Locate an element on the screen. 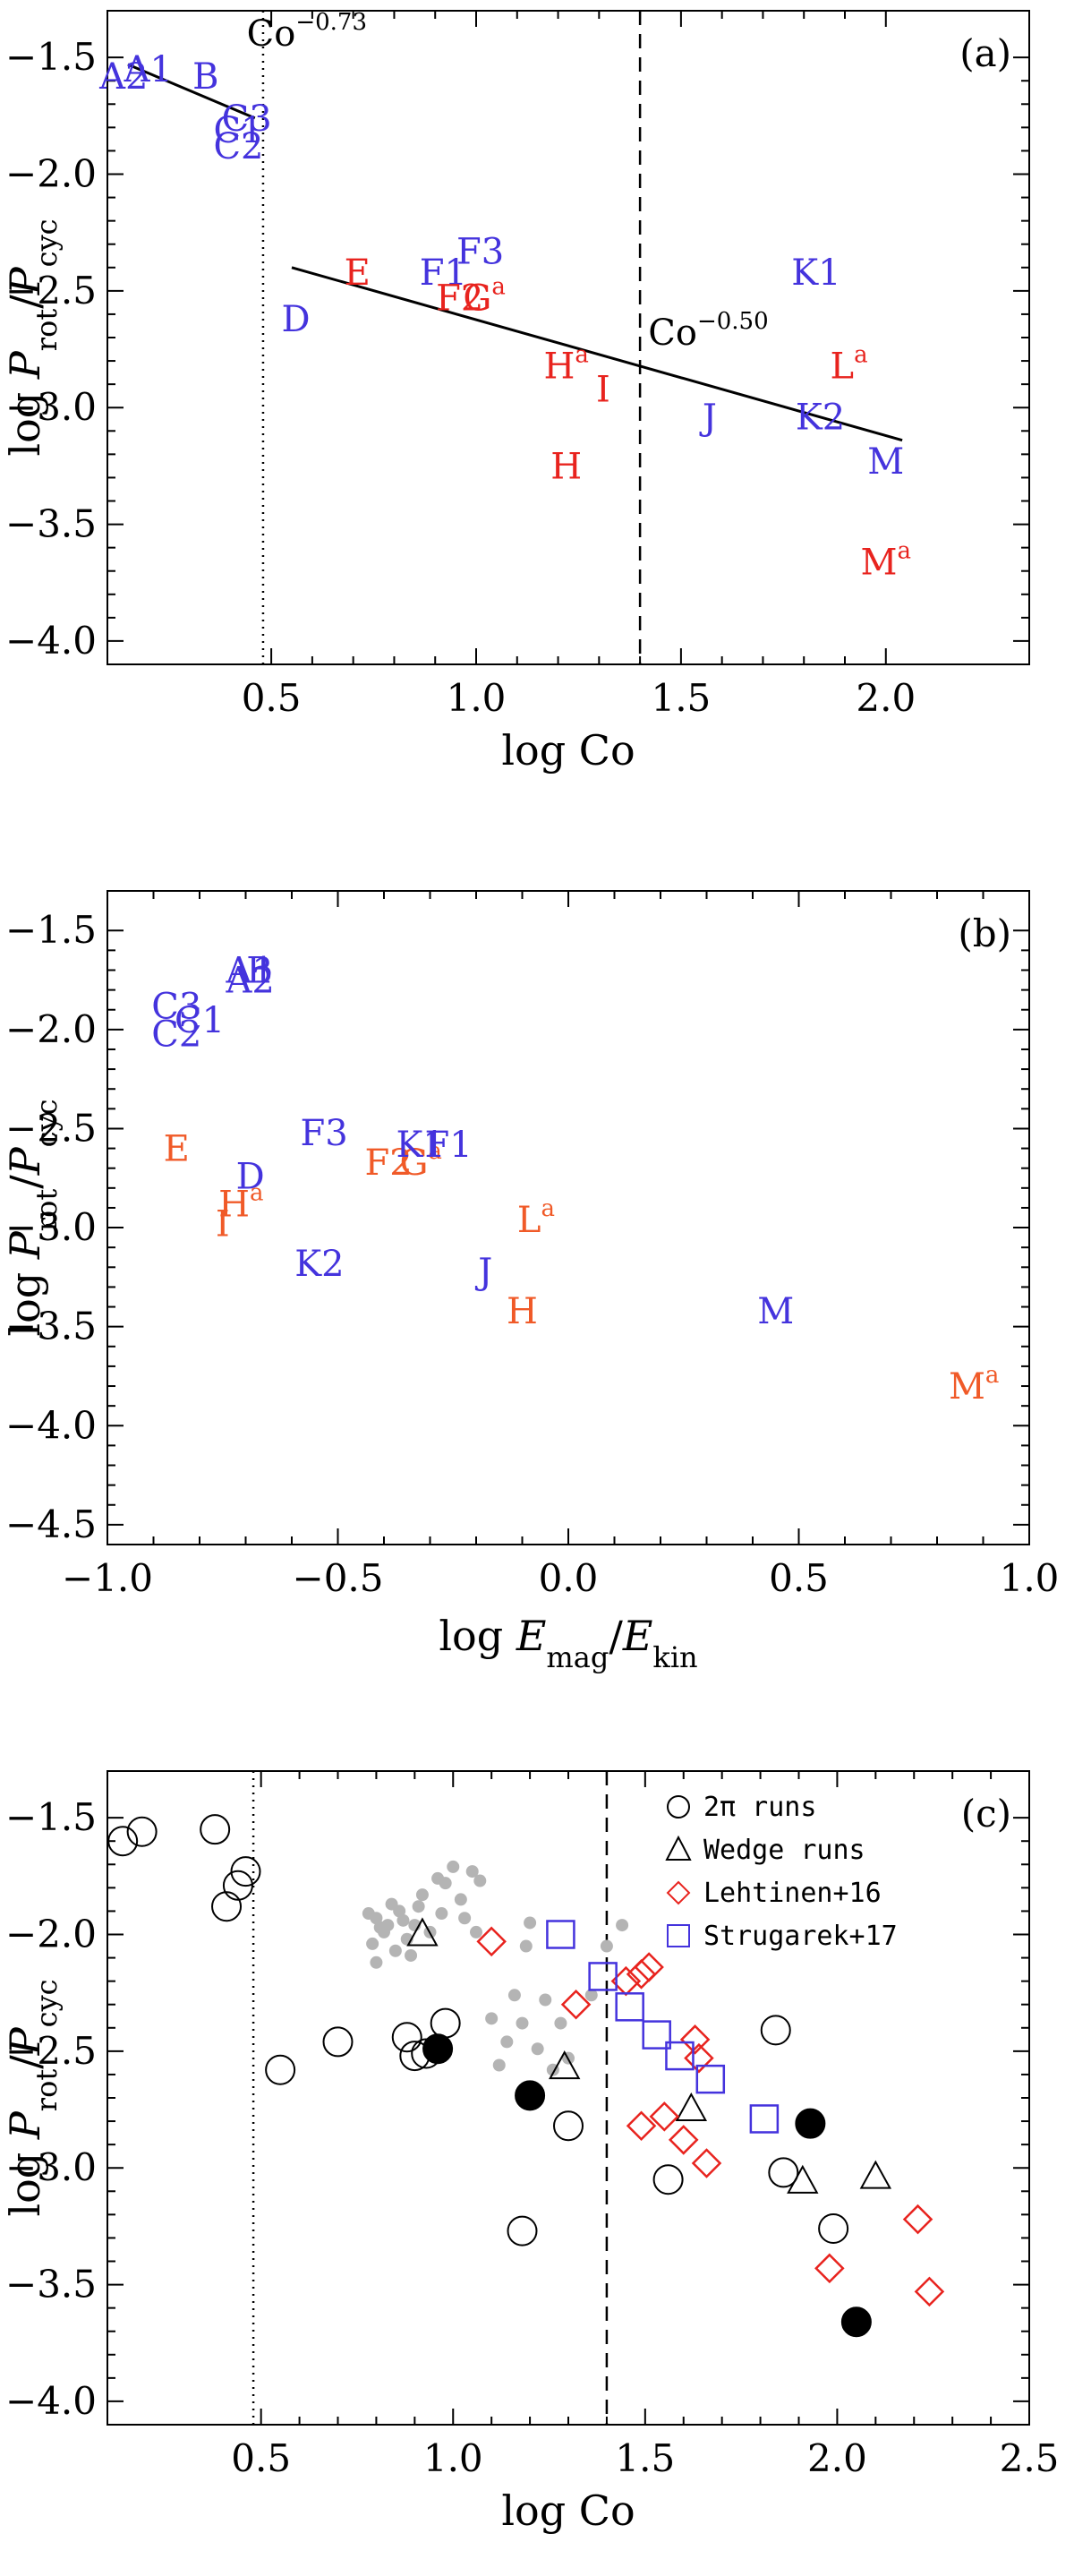 This screenshot has height=2576, width=1074. point-label: H is located at coordinates (566, 467).